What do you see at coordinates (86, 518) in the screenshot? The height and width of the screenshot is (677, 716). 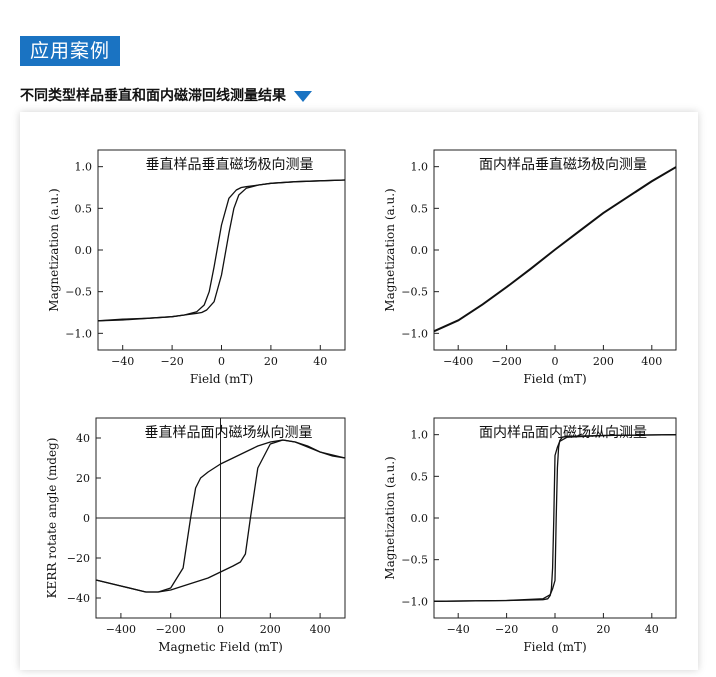 I see `y-tick-label: 0` at bounding box center [86, 518].